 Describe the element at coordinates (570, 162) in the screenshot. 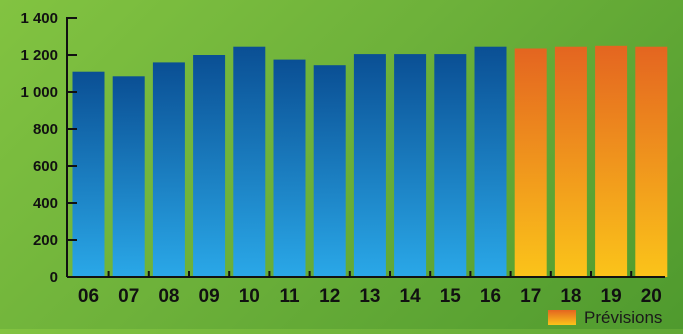

I see `bar-18-forecast` at that location.